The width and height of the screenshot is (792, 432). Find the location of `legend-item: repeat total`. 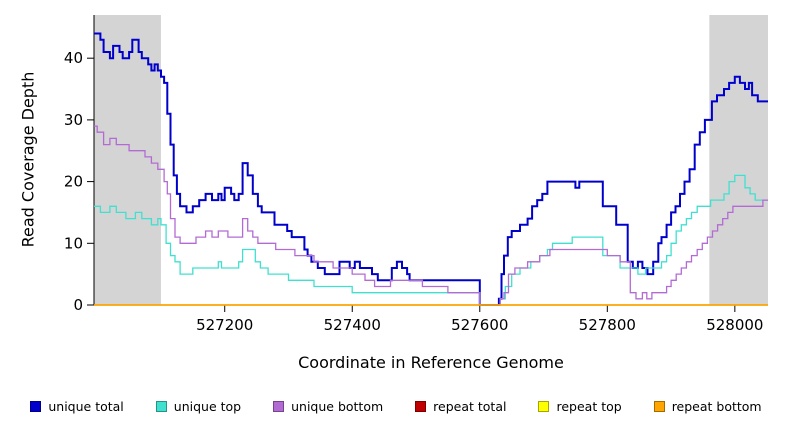

legend-item: repeat total is located at coordinates (460, 406).